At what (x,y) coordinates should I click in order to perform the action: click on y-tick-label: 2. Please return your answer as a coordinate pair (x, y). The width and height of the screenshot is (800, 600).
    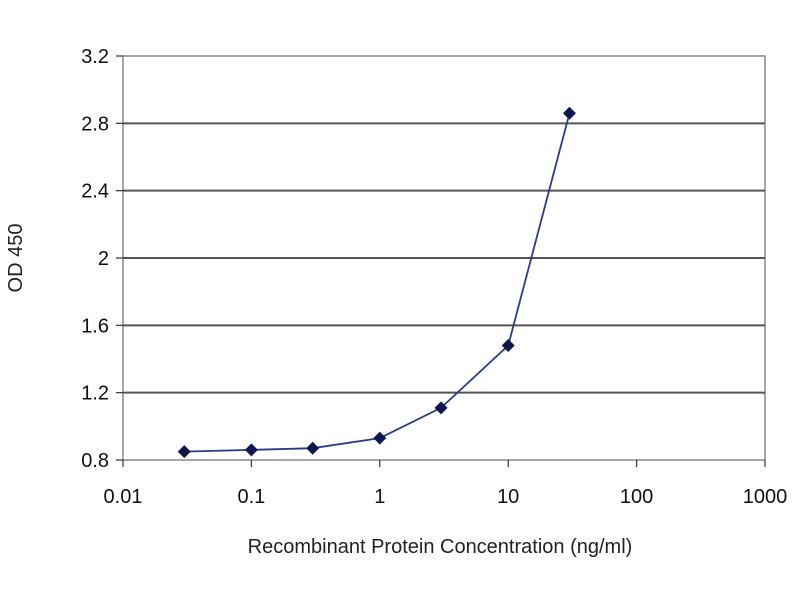
    Looking at the image, I should click on (103, 259).